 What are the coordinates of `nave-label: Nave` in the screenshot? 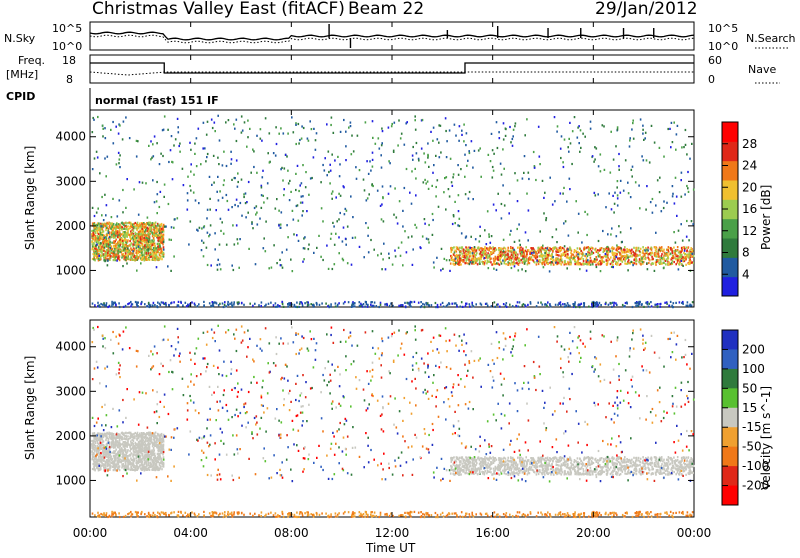 It's located at (762, 69).